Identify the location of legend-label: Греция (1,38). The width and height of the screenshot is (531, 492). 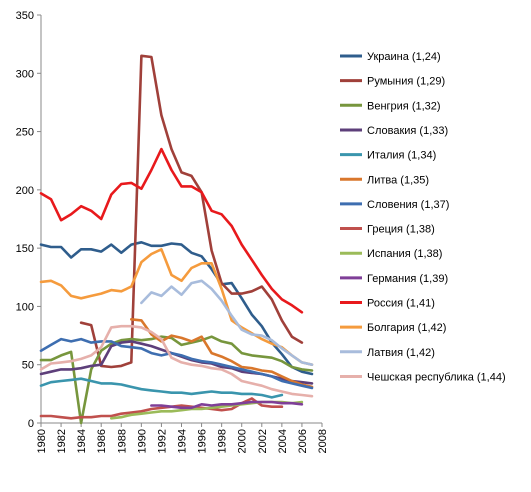
(401, 230).